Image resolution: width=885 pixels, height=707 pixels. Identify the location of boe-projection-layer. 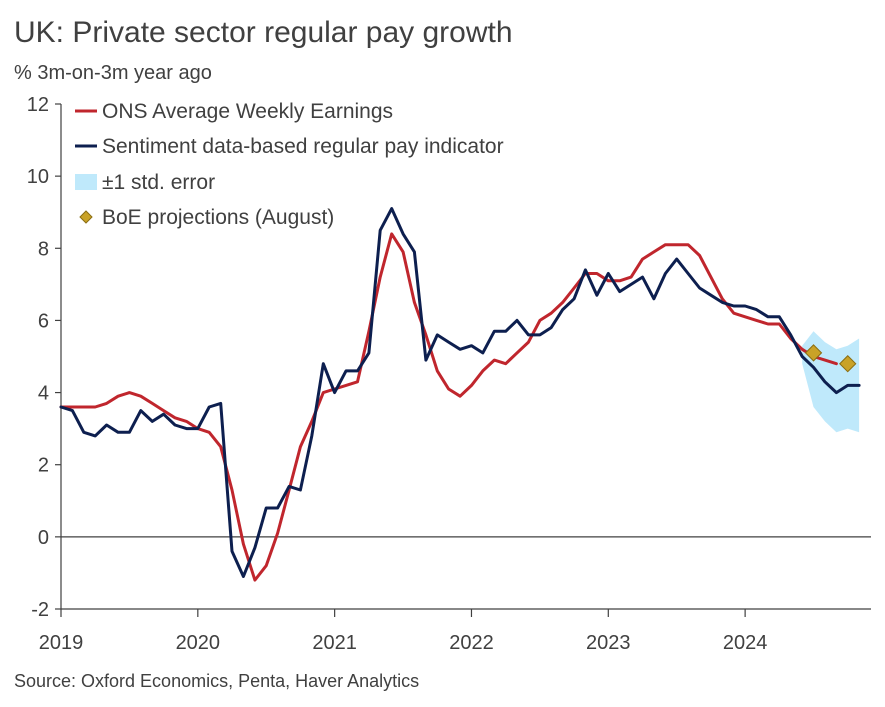
(830, 358).